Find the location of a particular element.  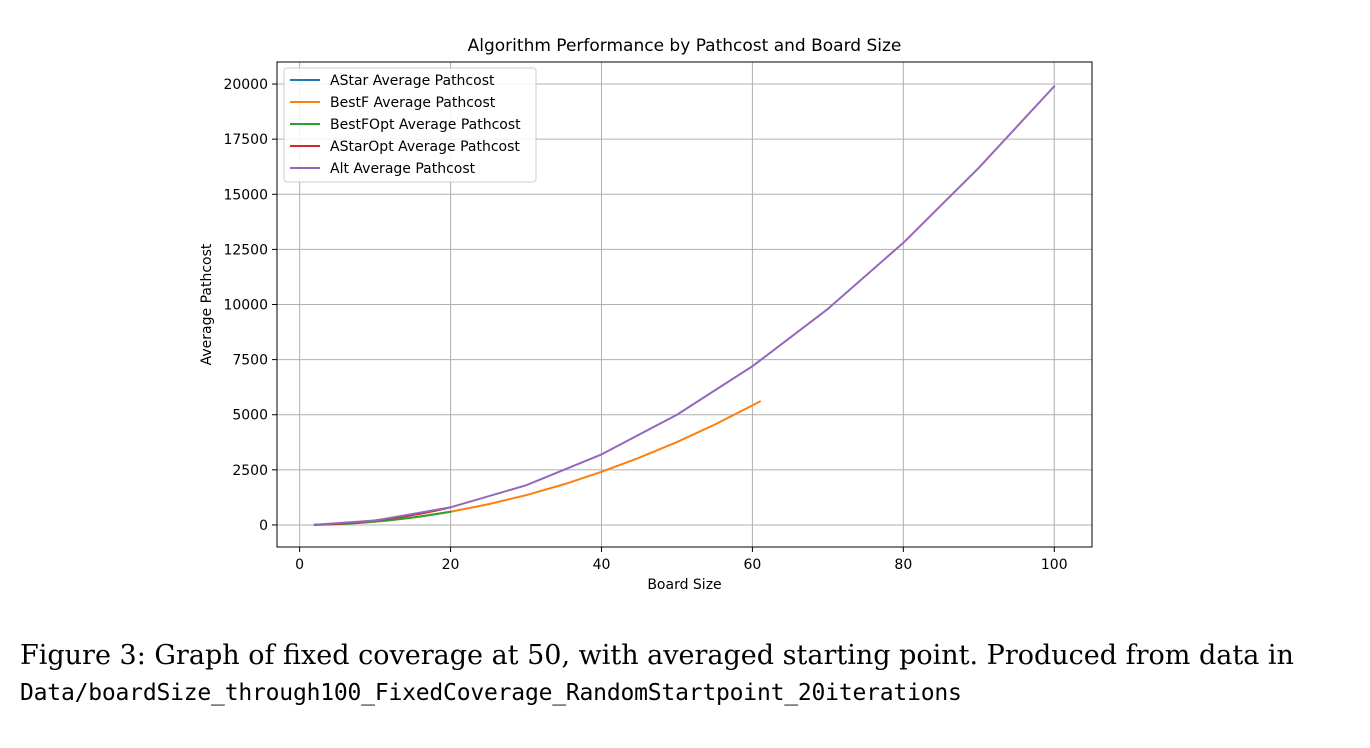

y-tick-label: 12500 is located at coordinates (245, 250).